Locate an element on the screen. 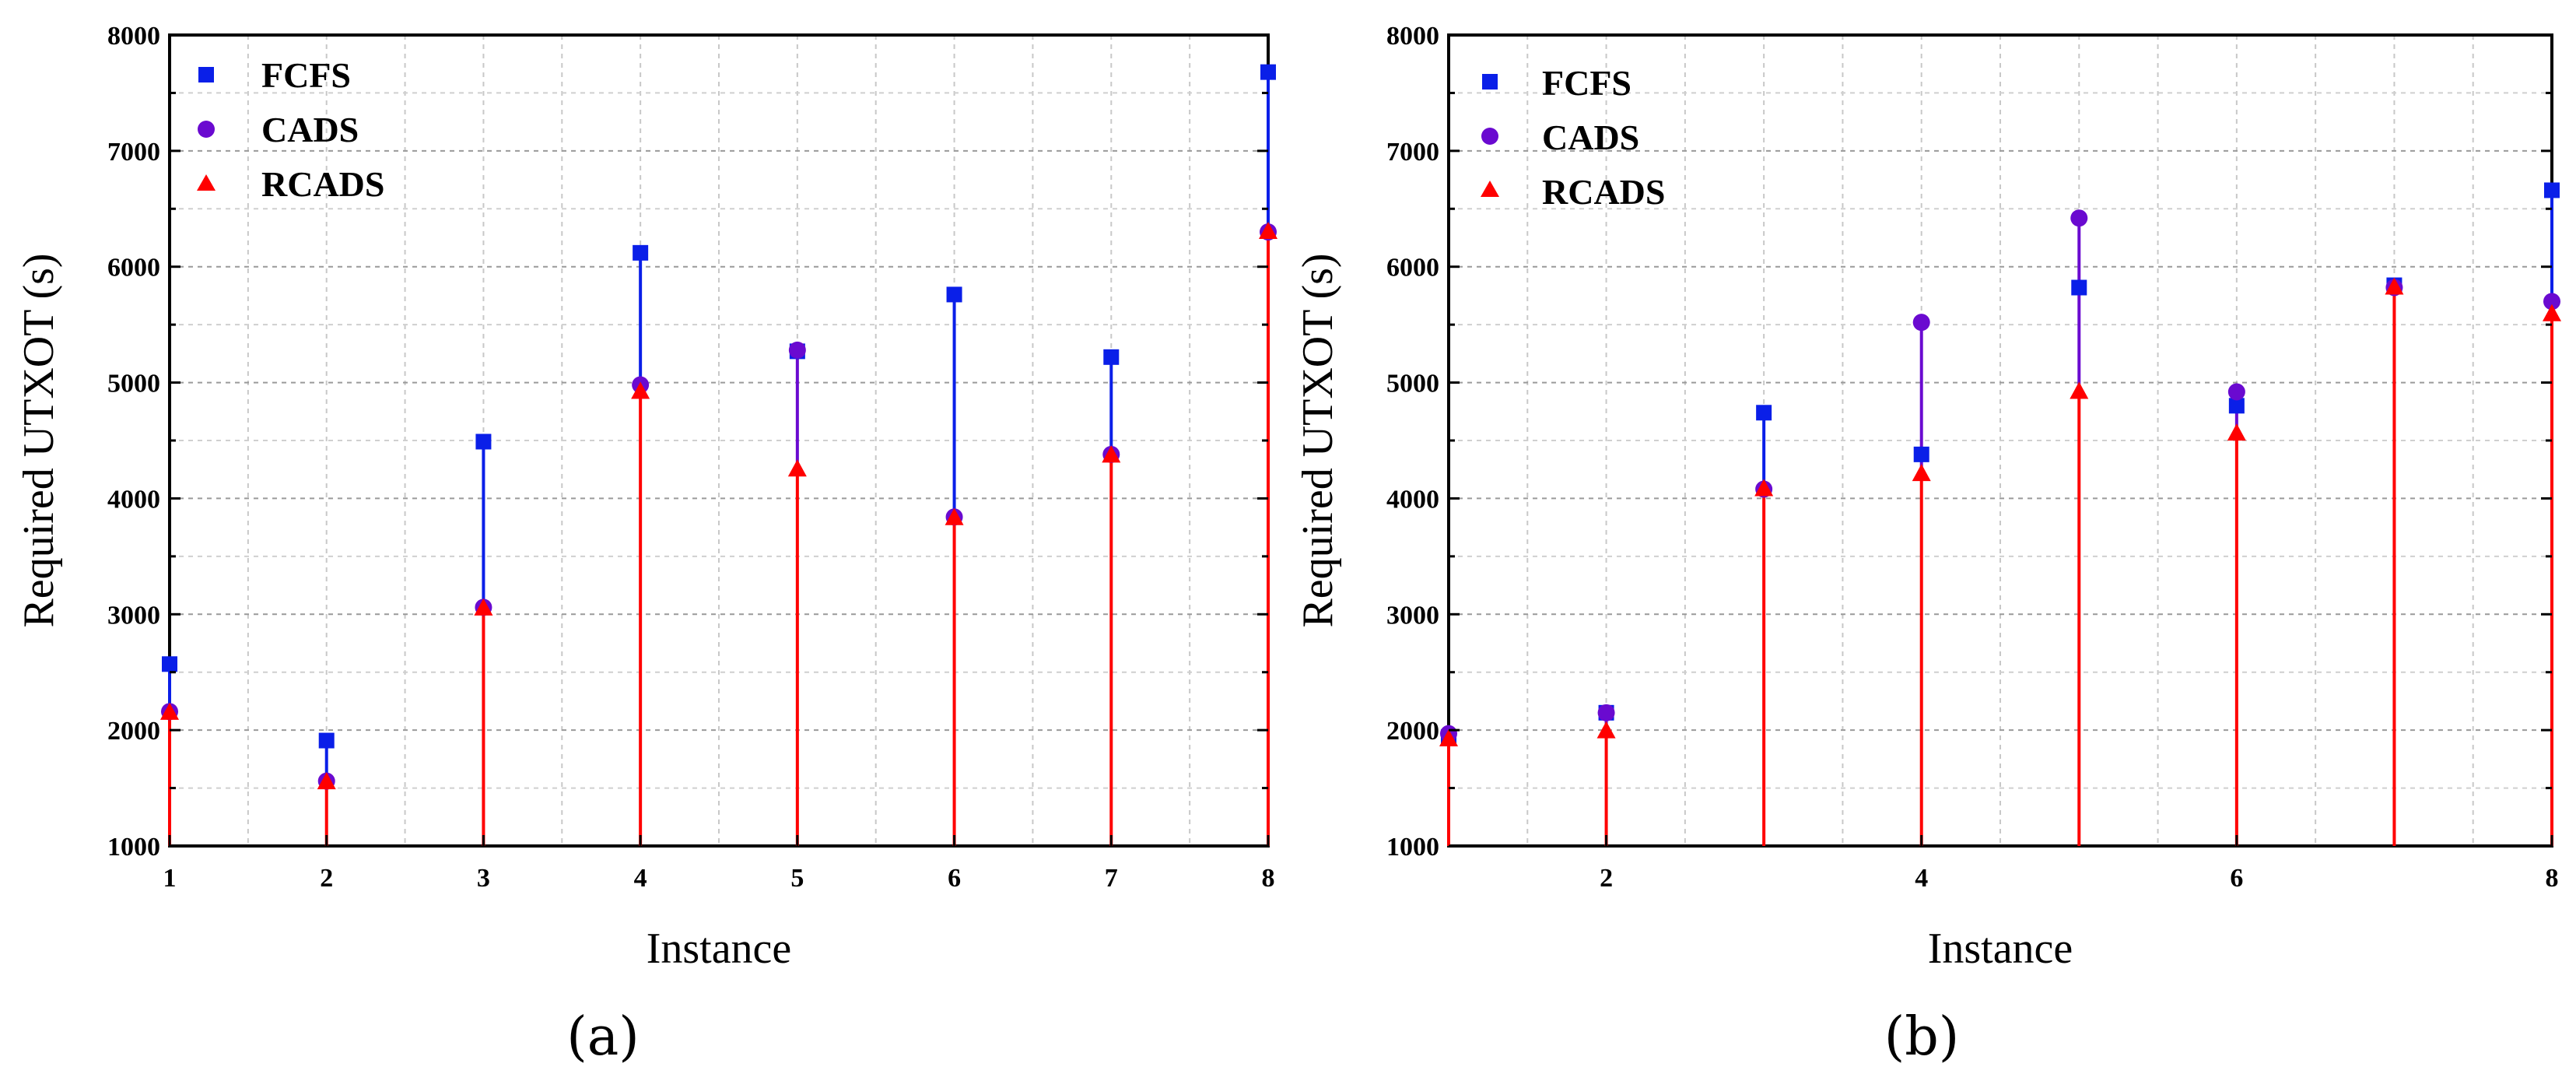  panel-a-x-axis-label: Instance is located at coordinates (719, 949).